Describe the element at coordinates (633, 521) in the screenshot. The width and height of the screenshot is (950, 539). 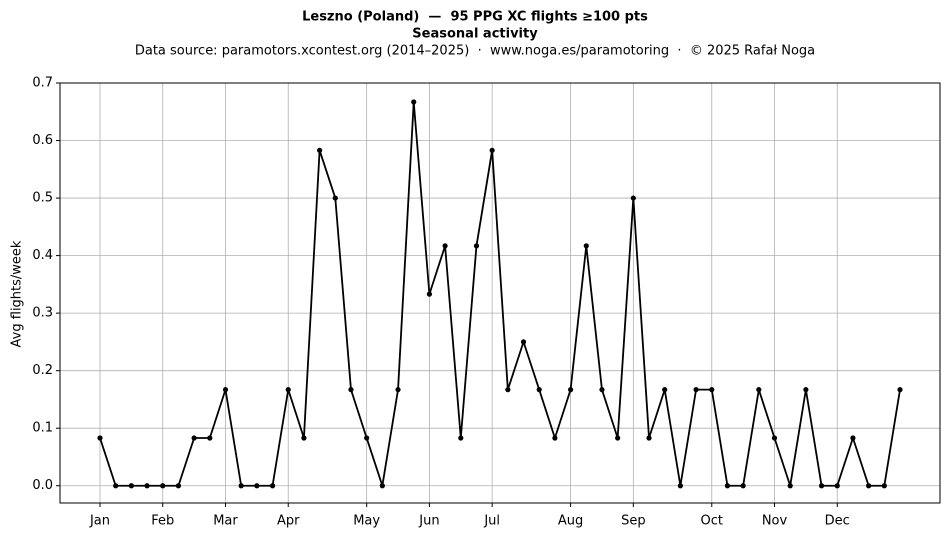
I see `x-tick-label: Sep` at that location.